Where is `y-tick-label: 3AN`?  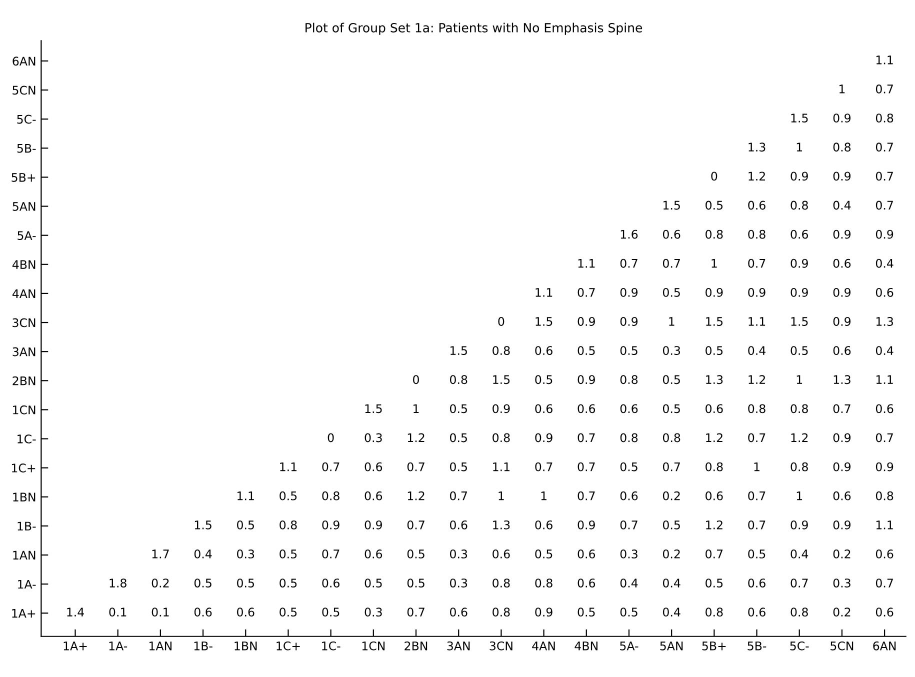
y-tick-label: 3AN is located at coordinates (24, 351).